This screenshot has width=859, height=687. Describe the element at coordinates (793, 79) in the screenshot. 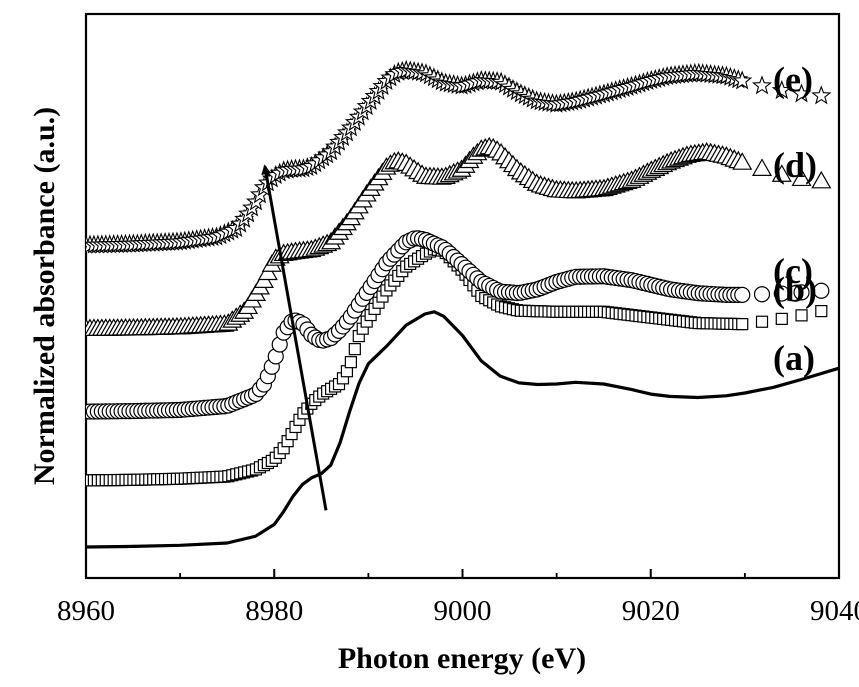

I see `series-label: (e)` at that location.